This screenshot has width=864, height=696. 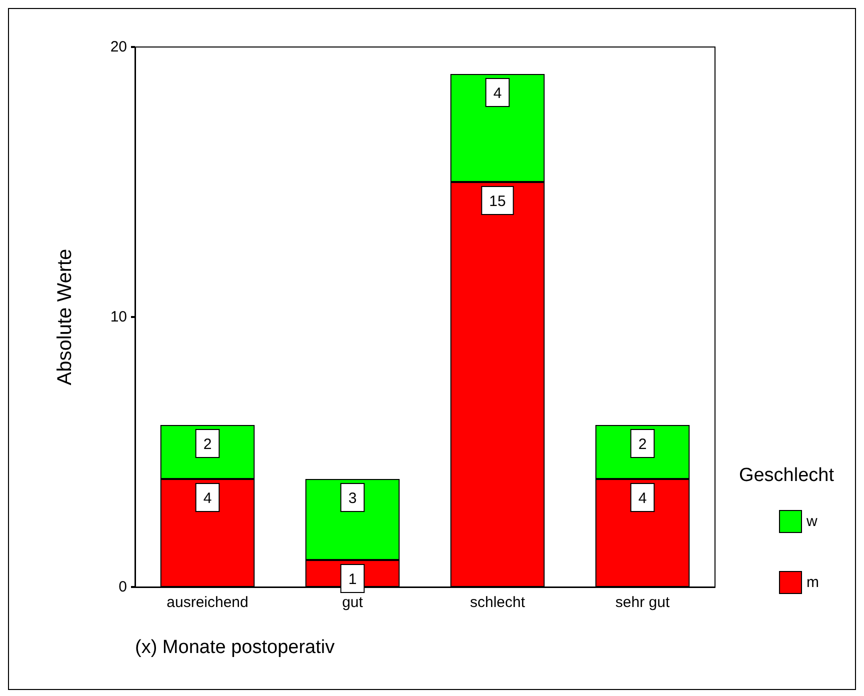 What do you see at coordinates (813, 582) in the screenshot?
I see `legend-label: m` at bounding box center [813, 582].